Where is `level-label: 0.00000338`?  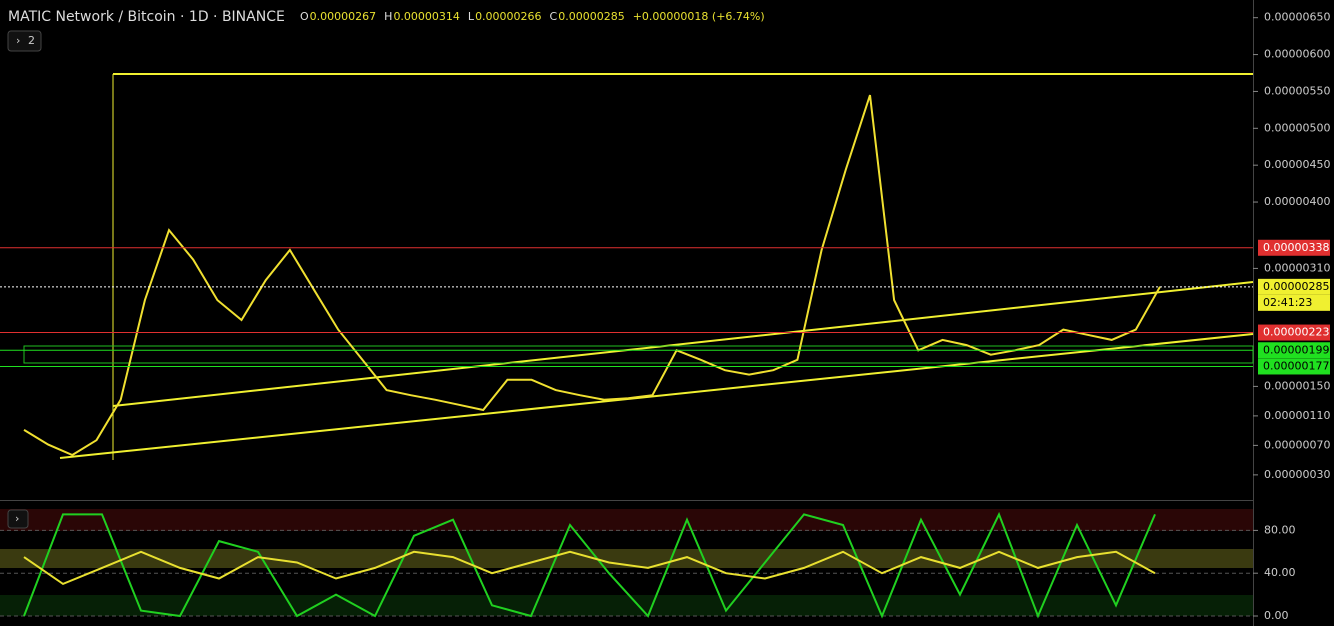
level-label: 0.00000338 is located at coordinates (1296, 247).